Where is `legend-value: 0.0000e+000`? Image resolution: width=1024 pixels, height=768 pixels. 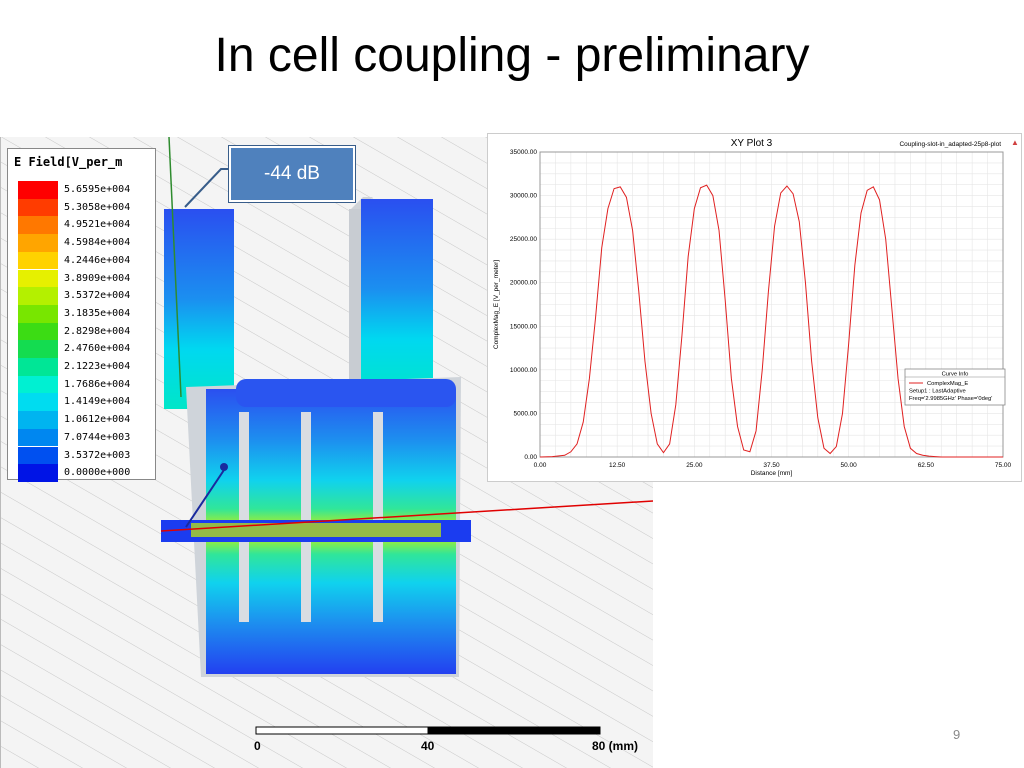
legend-value: 0.0000e+000 is located at coordinates (97, 473).